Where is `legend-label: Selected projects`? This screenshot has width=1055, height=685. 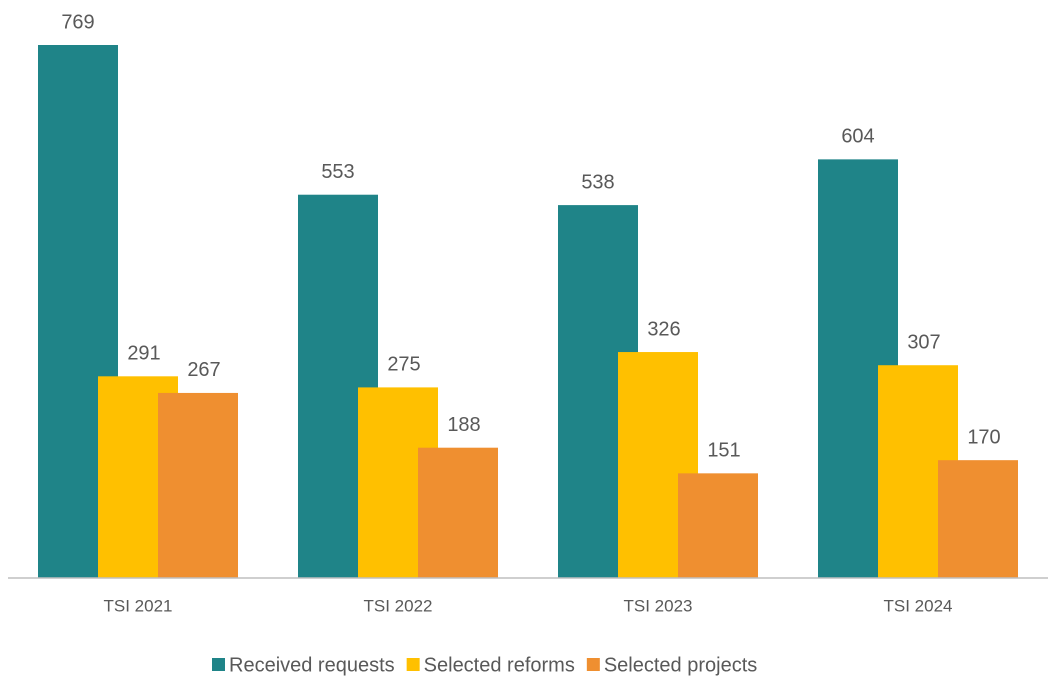 legend-label: Selected projects is located at coordinates (680, 665).